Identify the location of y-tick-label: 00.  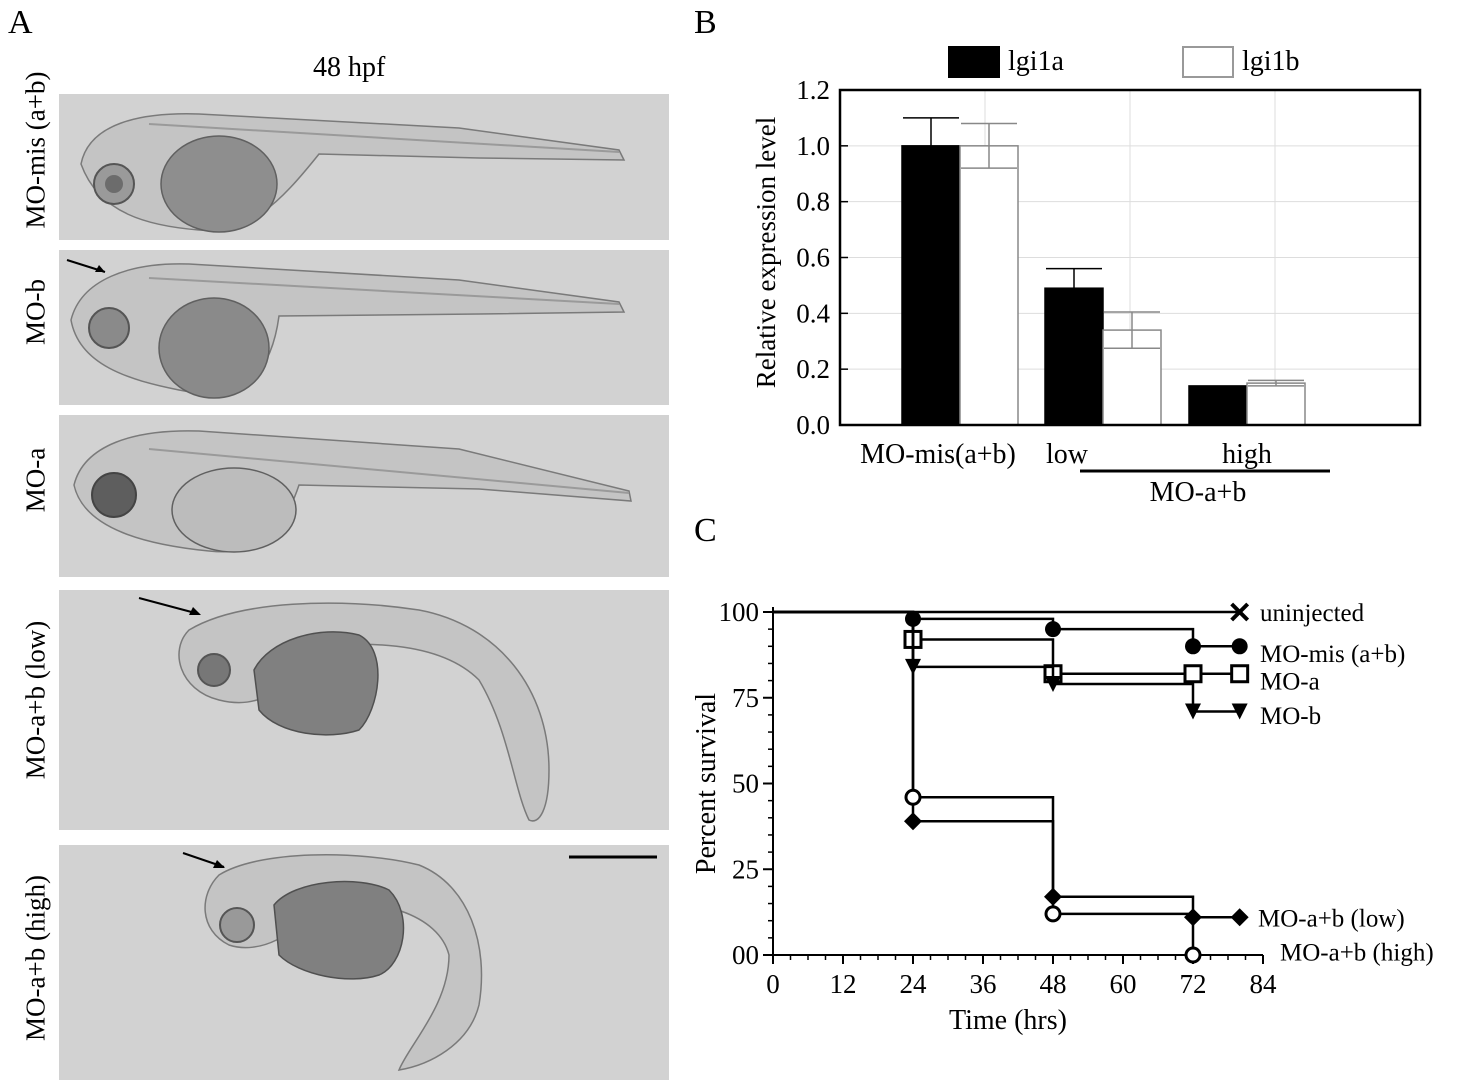
(745, 955).